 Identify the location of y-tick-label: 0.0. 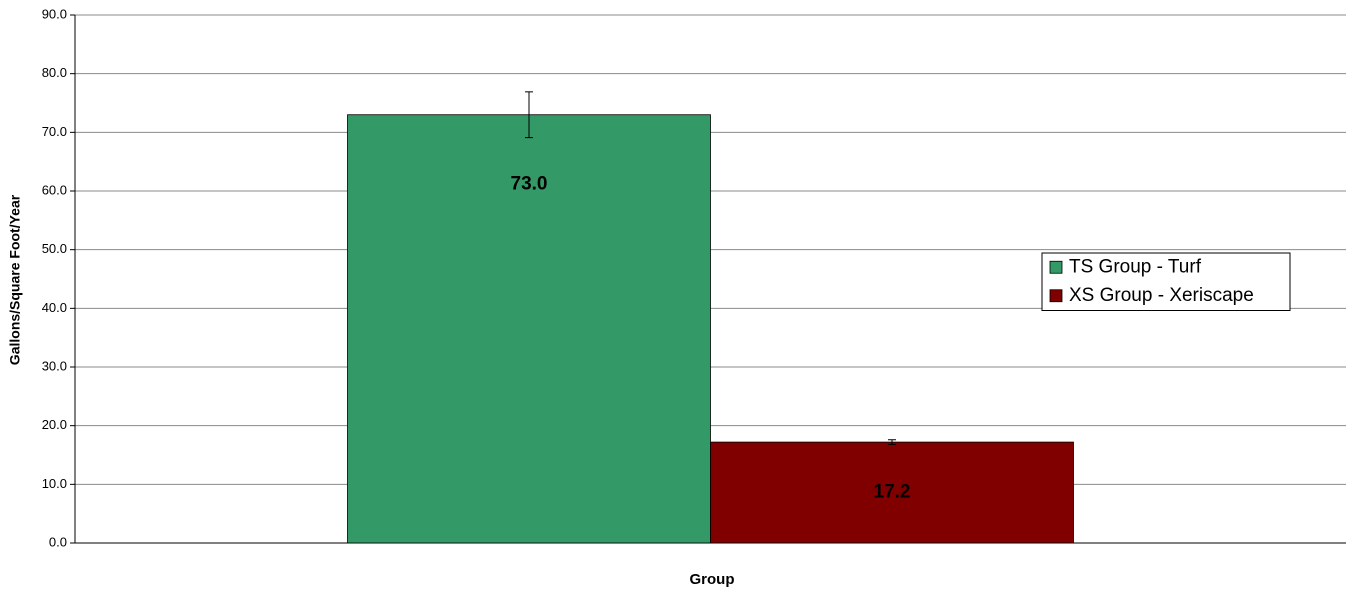
(58, 541).